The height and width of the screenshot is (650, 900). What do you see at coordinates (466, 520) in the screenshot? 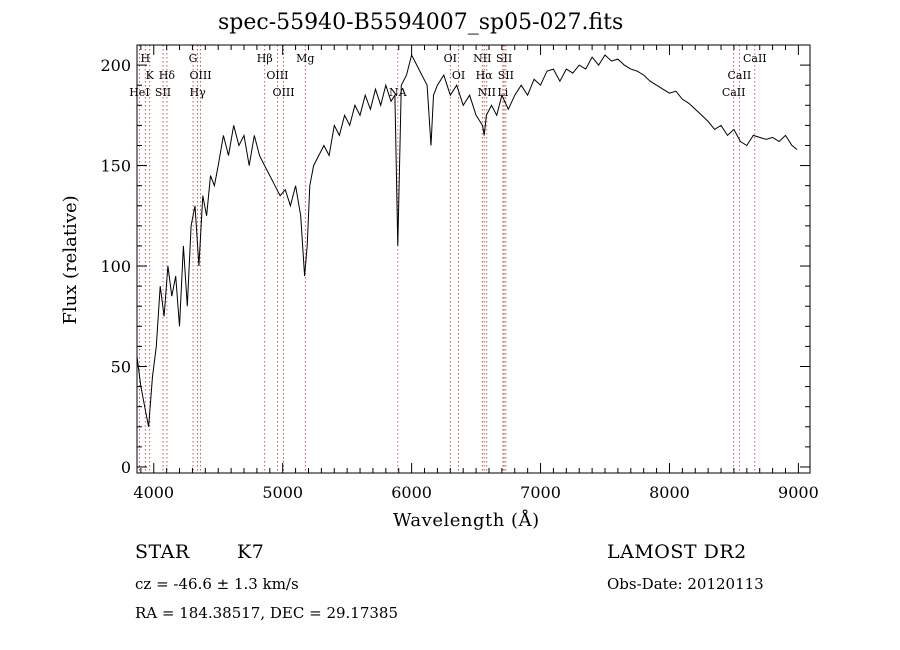
I see `x-axis-label: Wavelength (Å)` at bounding box center [466, 520].